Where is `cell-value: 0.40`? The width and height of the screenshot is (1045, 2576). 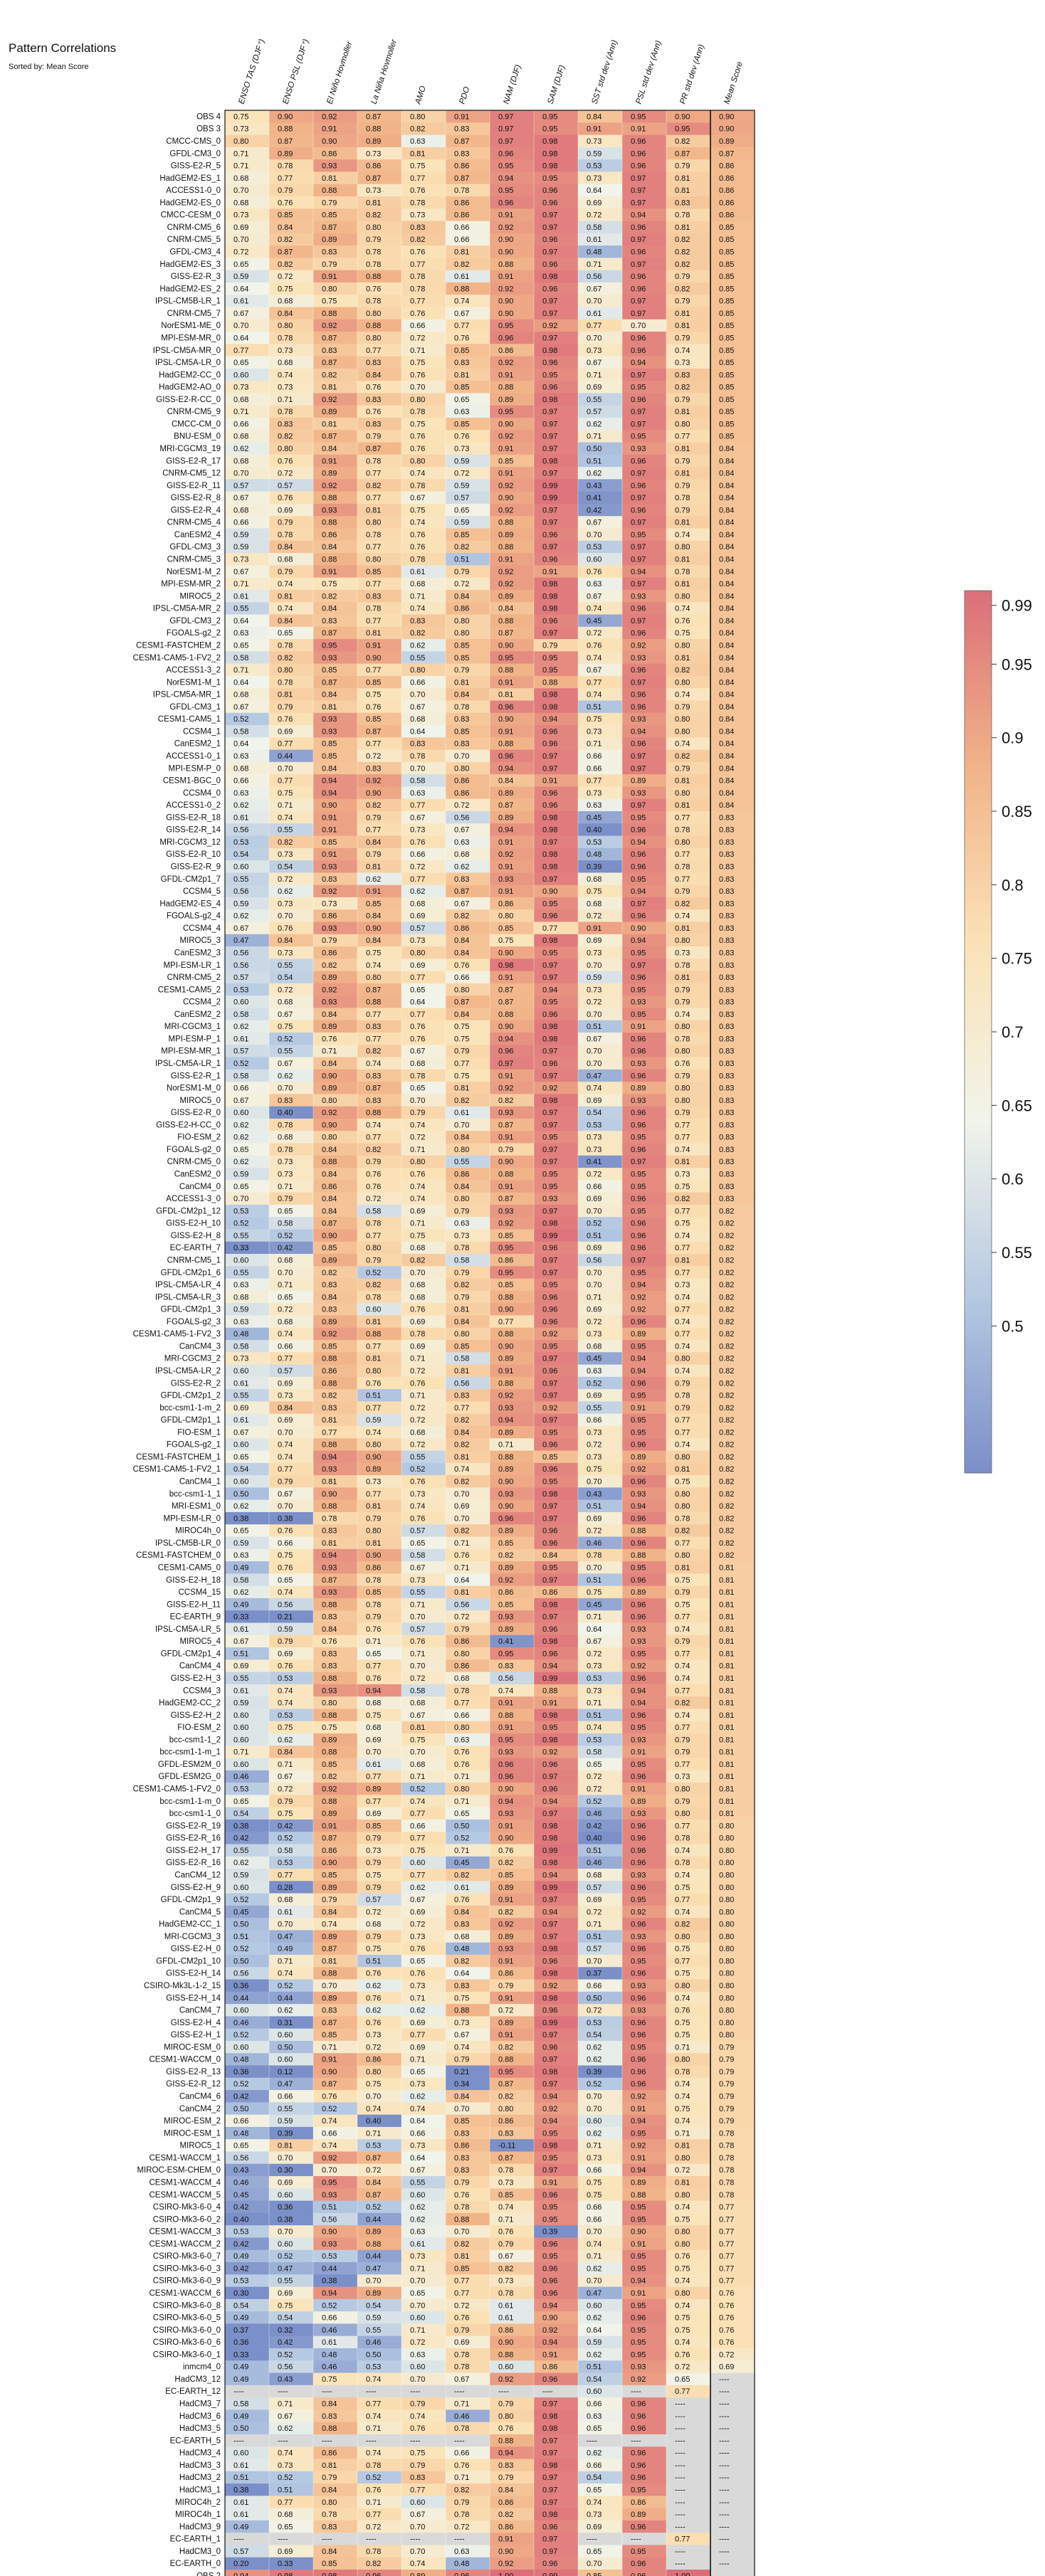
cell-value: 0.40 is located at coordinates (594, 830).